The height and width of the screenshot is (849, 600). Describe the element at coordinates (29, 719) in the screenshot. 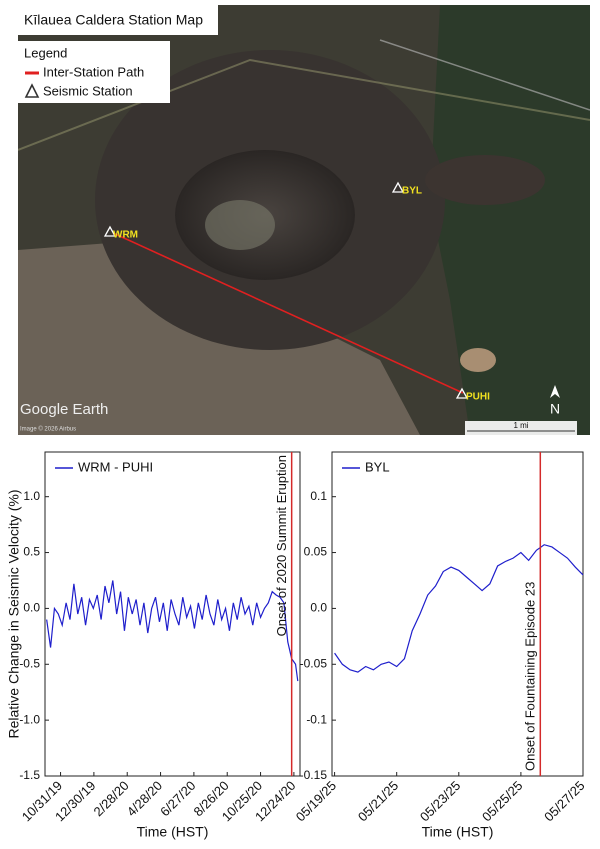

I see `y-tick-label: -1.0` at that location.